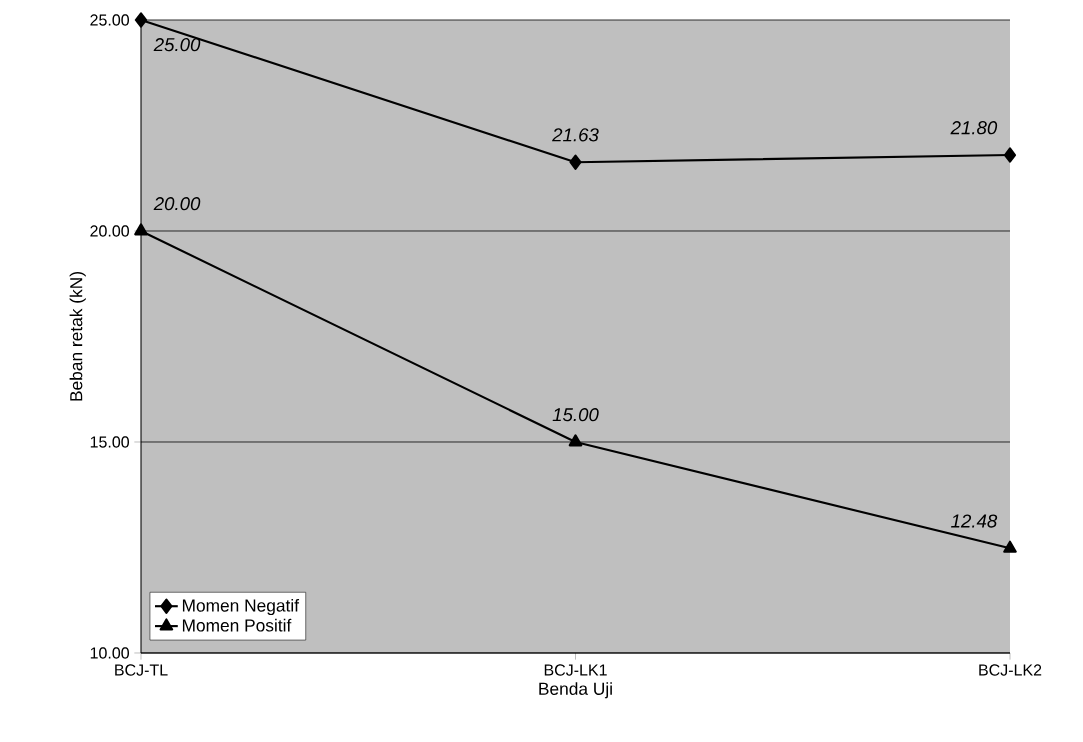 This screenshot has width=1083, height=742. Describe the element at coordinates (575, 670) in the screenshot. I see `x-tick-label: BCJ-LK1` at that location.